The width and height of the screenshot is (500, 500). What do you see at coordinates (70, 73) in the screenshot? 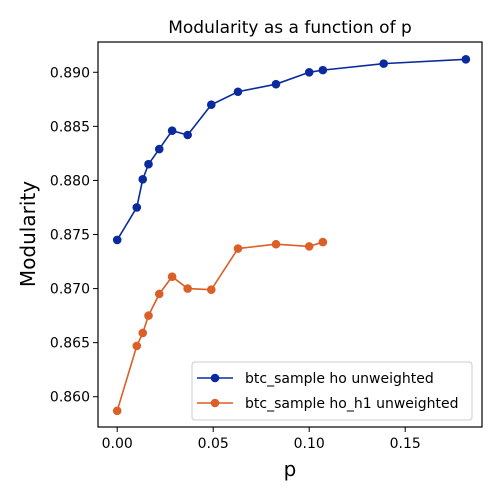
I see `y-tick-label: 0.890` at bounding box center [70, 73].